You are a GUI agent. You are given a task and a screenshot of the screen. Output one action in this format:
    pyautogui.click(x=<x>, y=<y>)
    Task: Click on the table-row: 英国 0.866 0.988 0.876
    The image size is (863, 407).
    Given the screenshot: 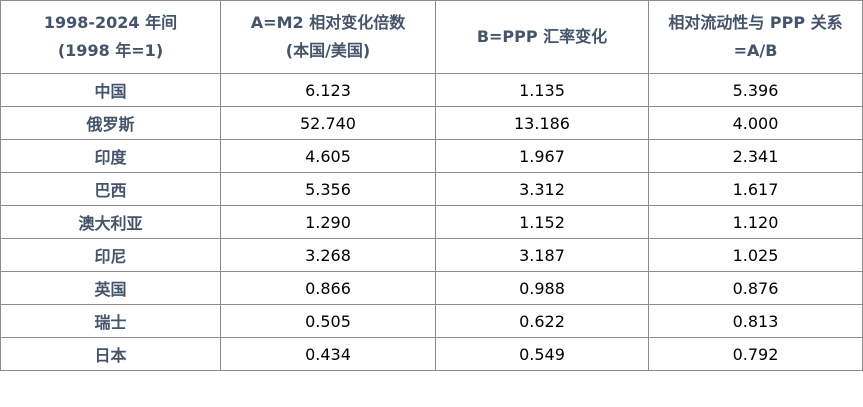 What is the action you would take?
    pyautogui.click(x=431, y=288)
    